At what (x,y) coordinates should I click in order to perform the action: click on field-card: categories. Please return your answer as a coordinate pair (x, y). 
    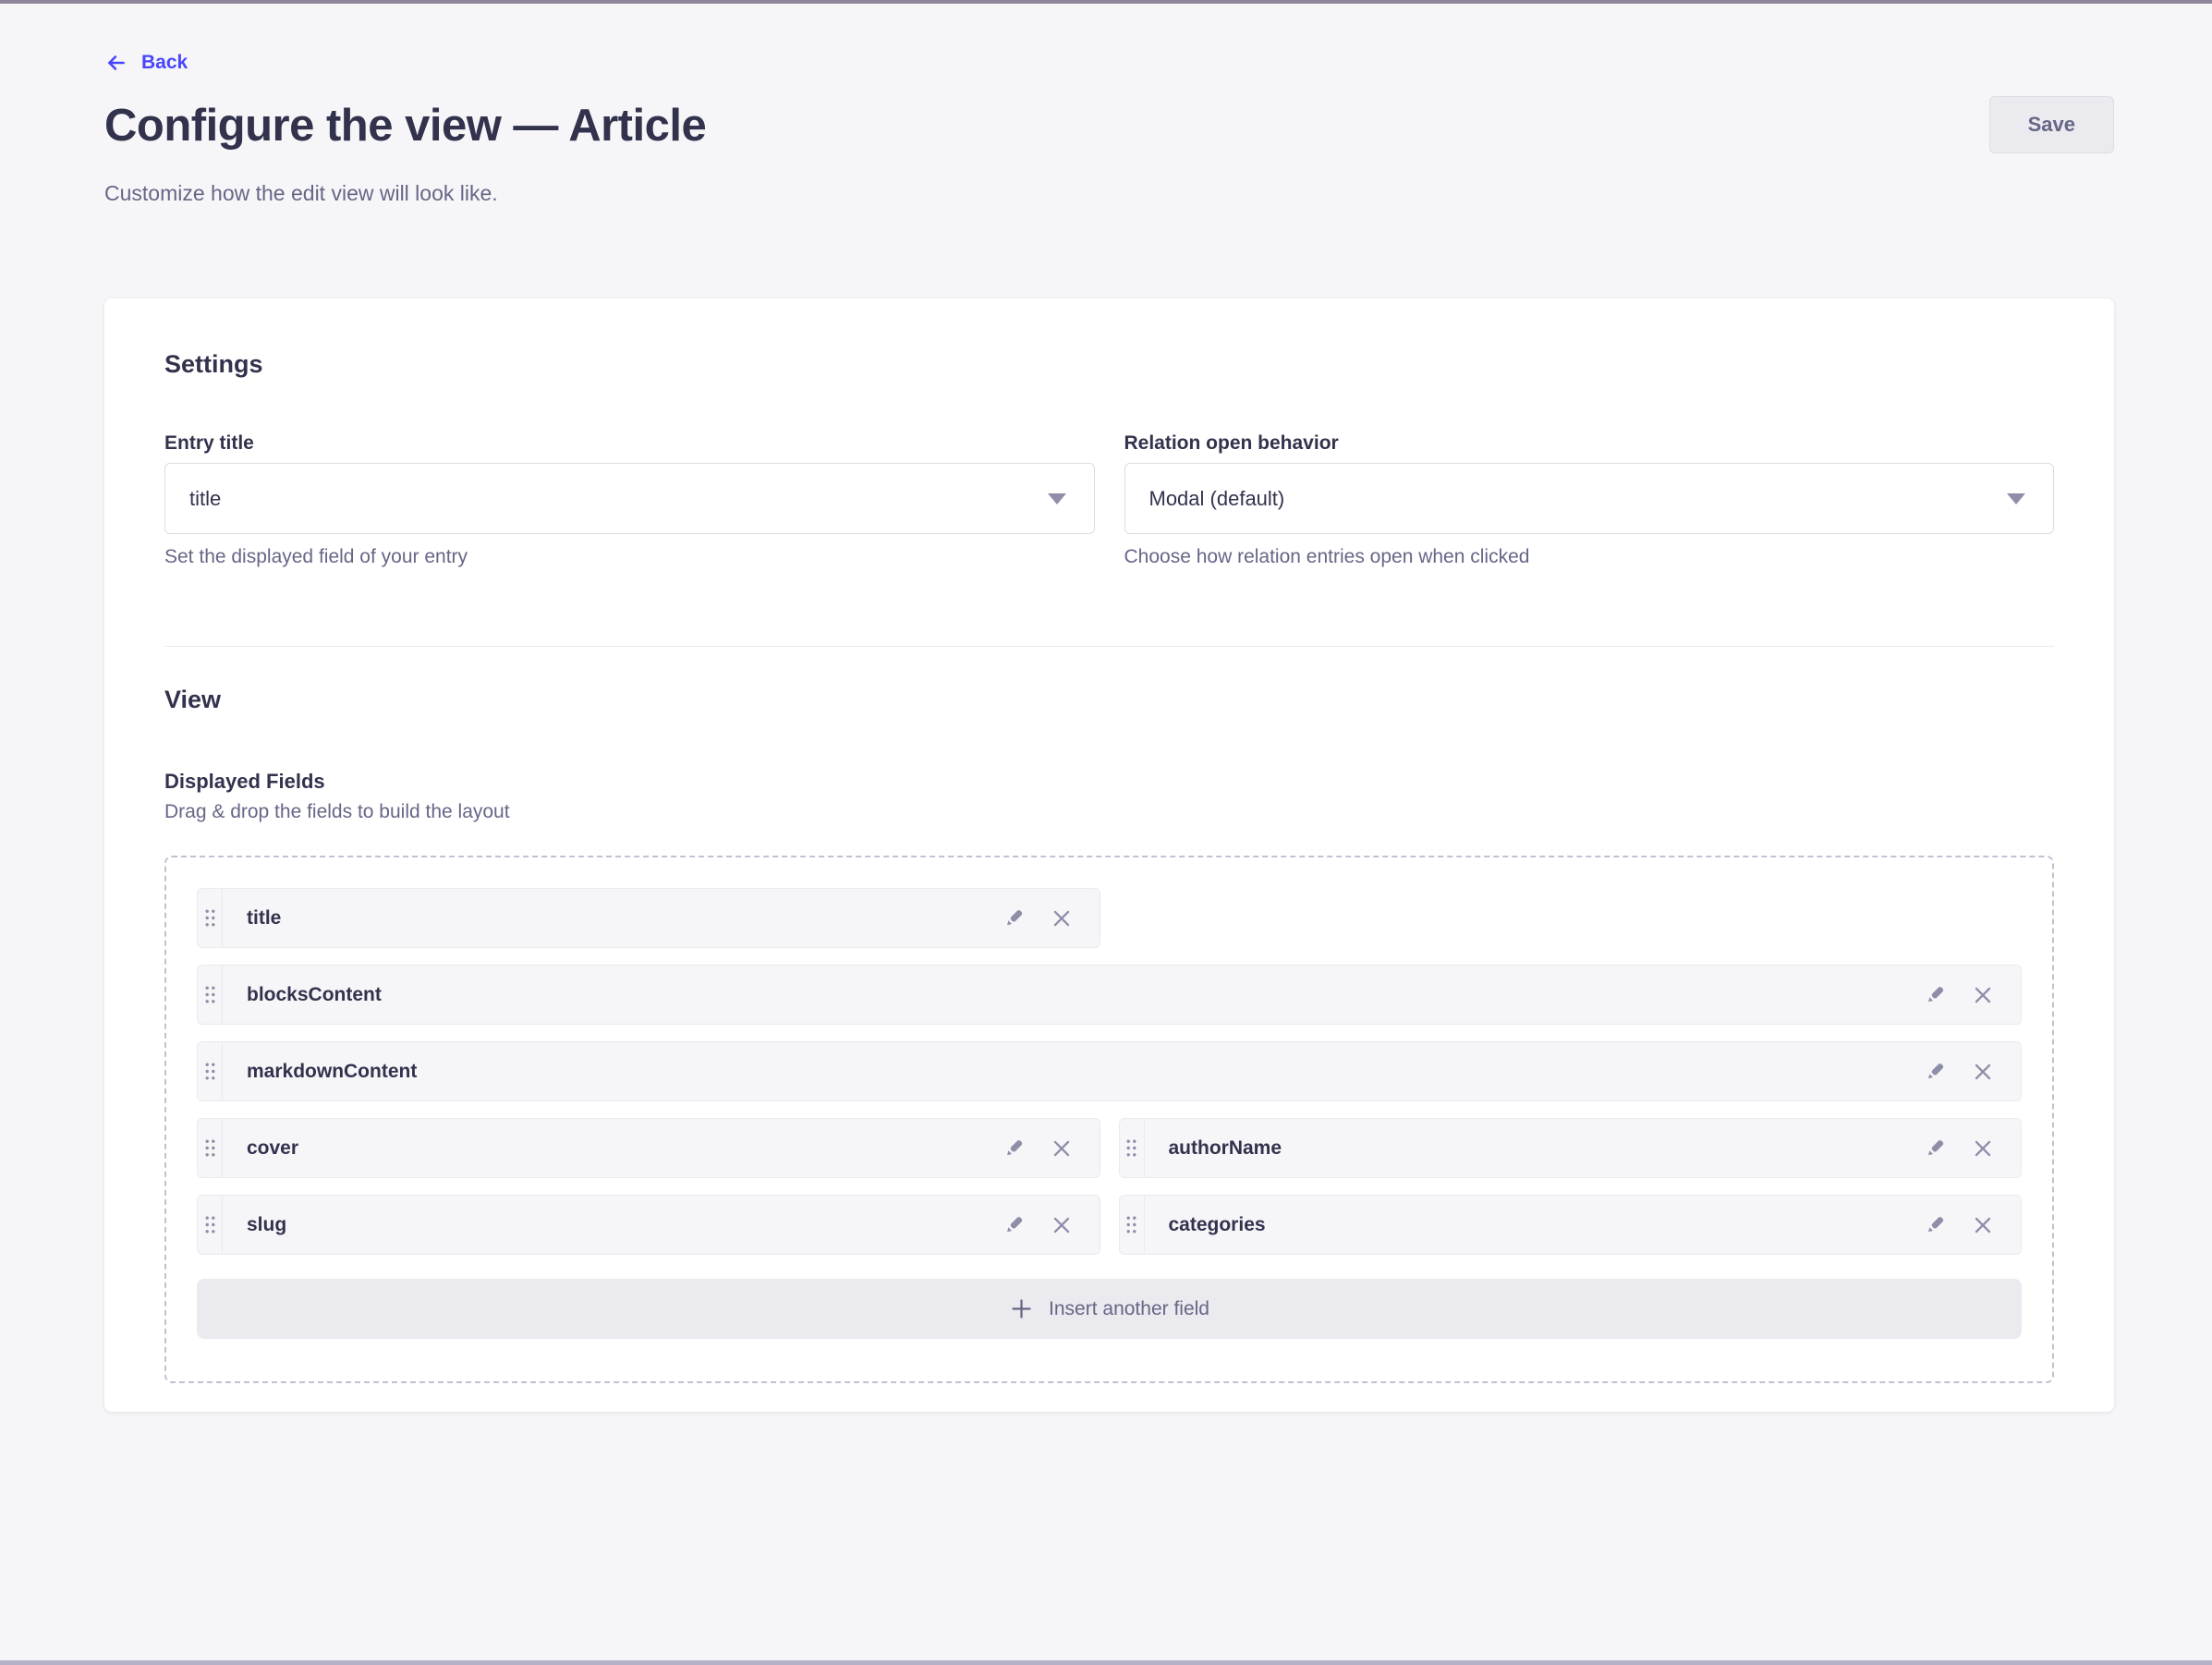
    Looking at the image, I should click on (1570, 1225).